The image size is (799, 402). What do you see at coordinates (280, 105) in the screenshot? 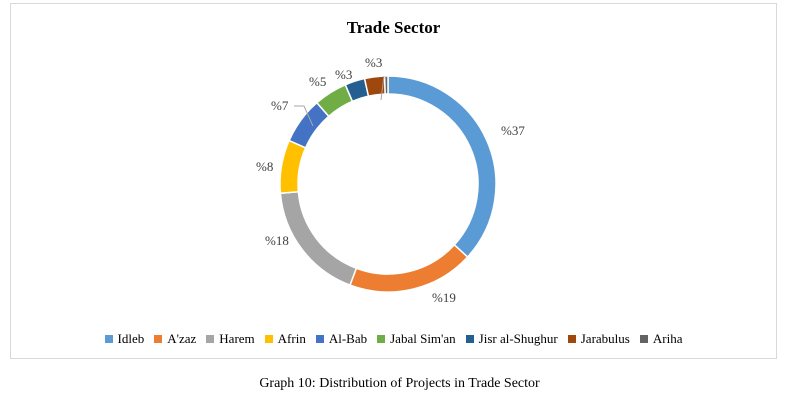
I see `data-label-al-bab: %7` at bounding box center [280, 105].